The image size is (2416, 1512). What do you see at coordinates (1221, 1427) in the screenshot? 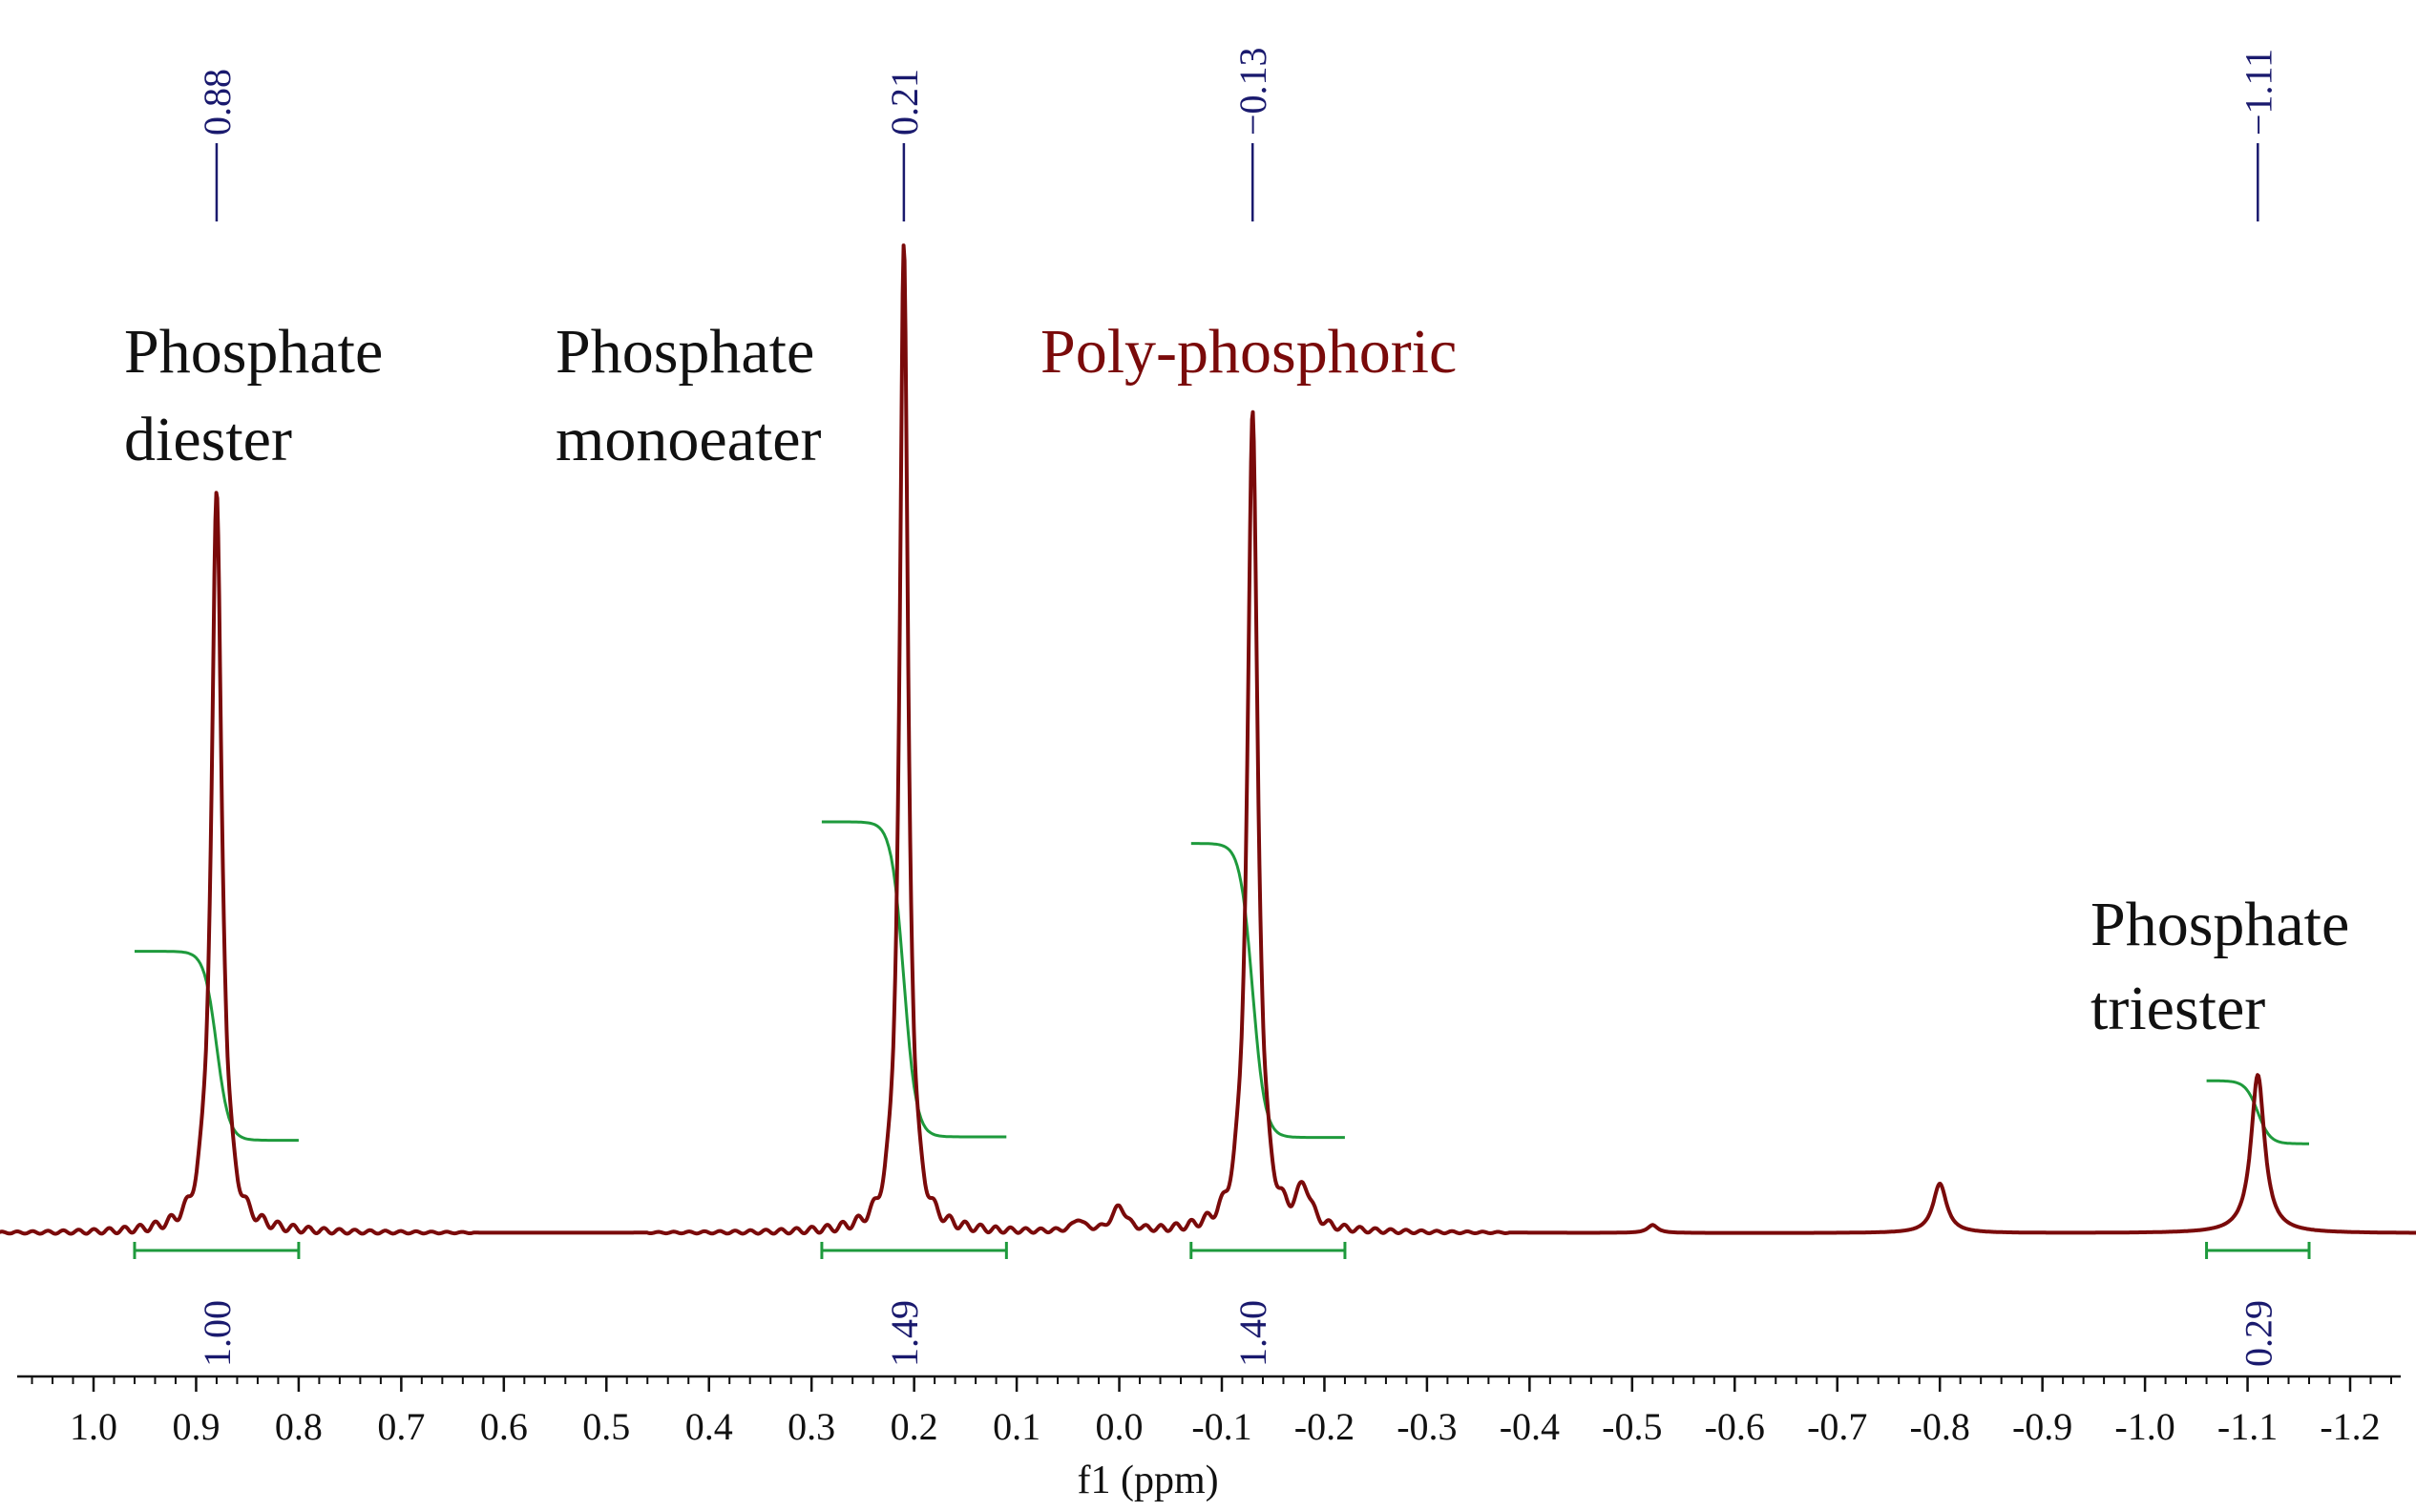
I see `x-tick-label: -0.1` at bounding box center [1221, 1427].